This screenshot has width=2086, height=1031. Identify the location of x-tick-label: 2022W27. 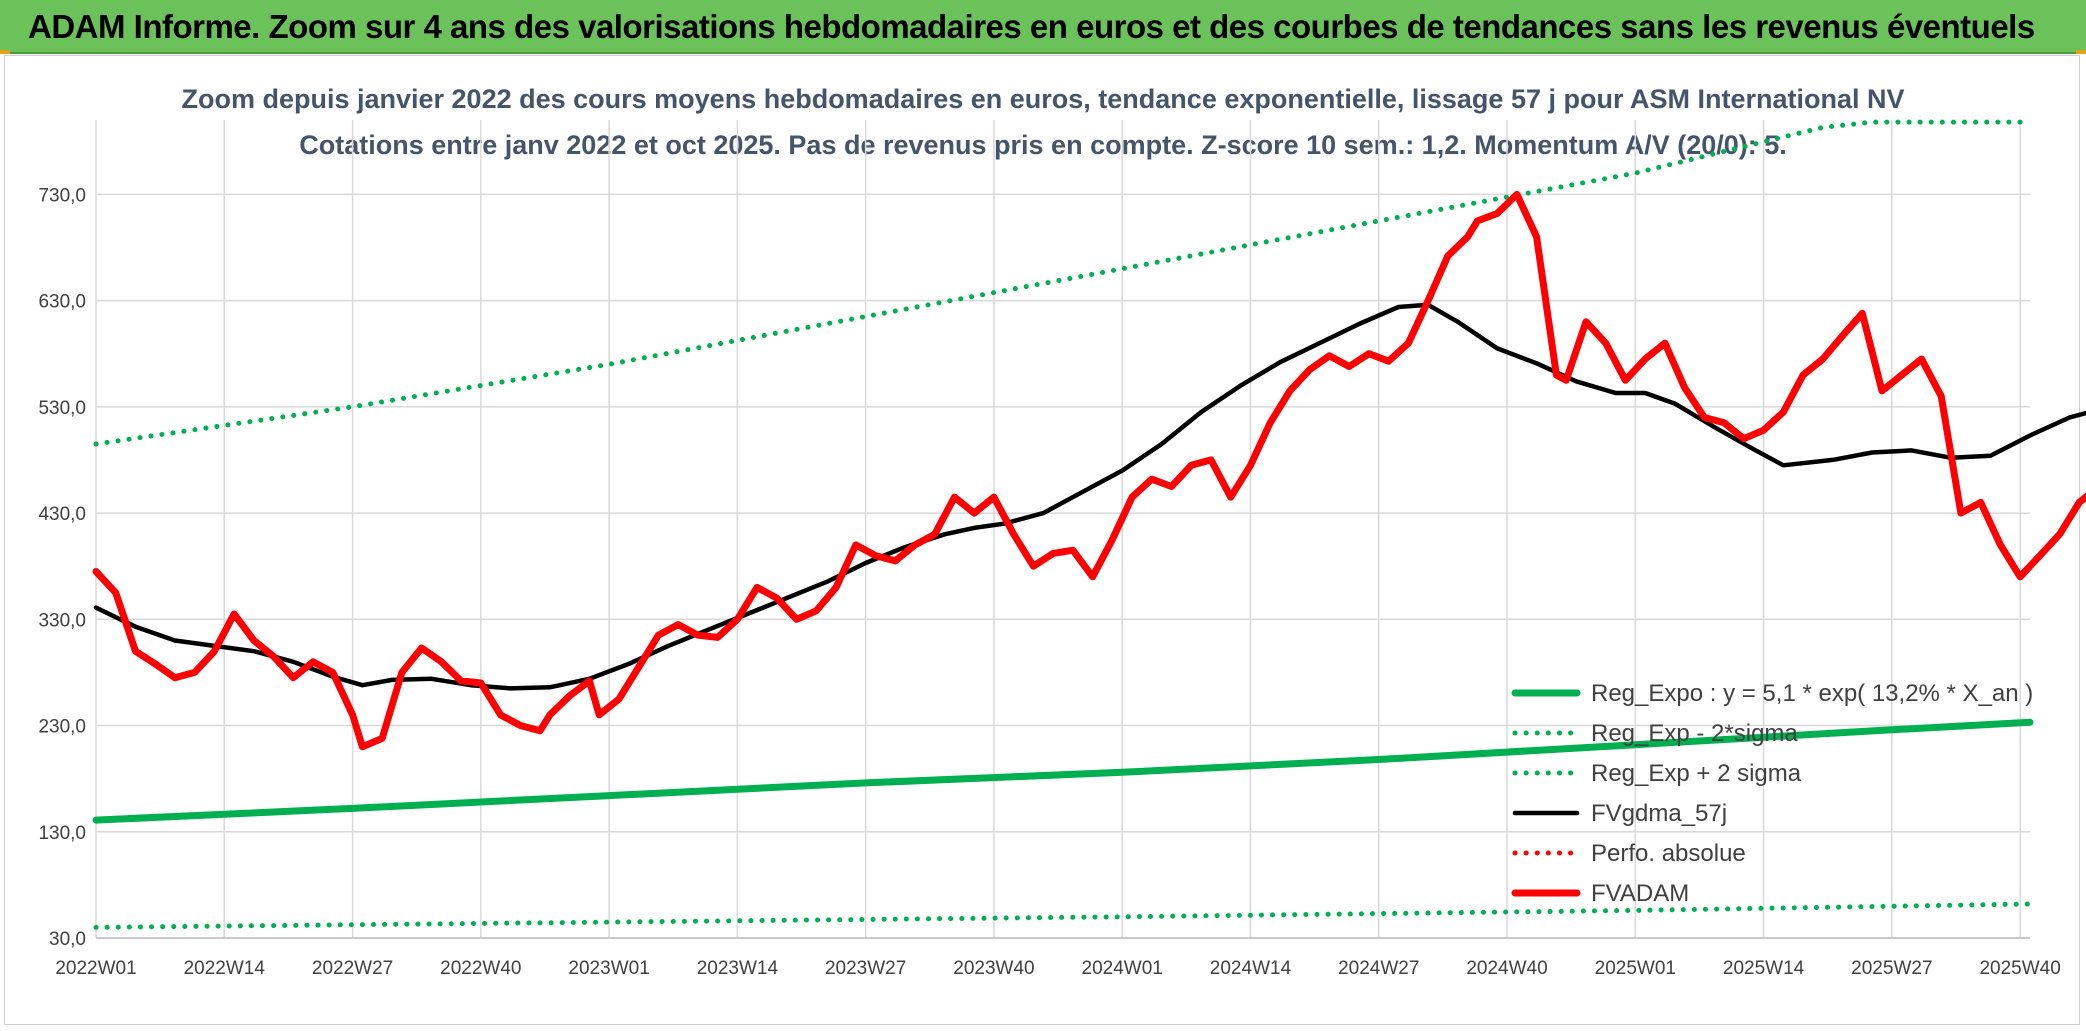
(352, 968).